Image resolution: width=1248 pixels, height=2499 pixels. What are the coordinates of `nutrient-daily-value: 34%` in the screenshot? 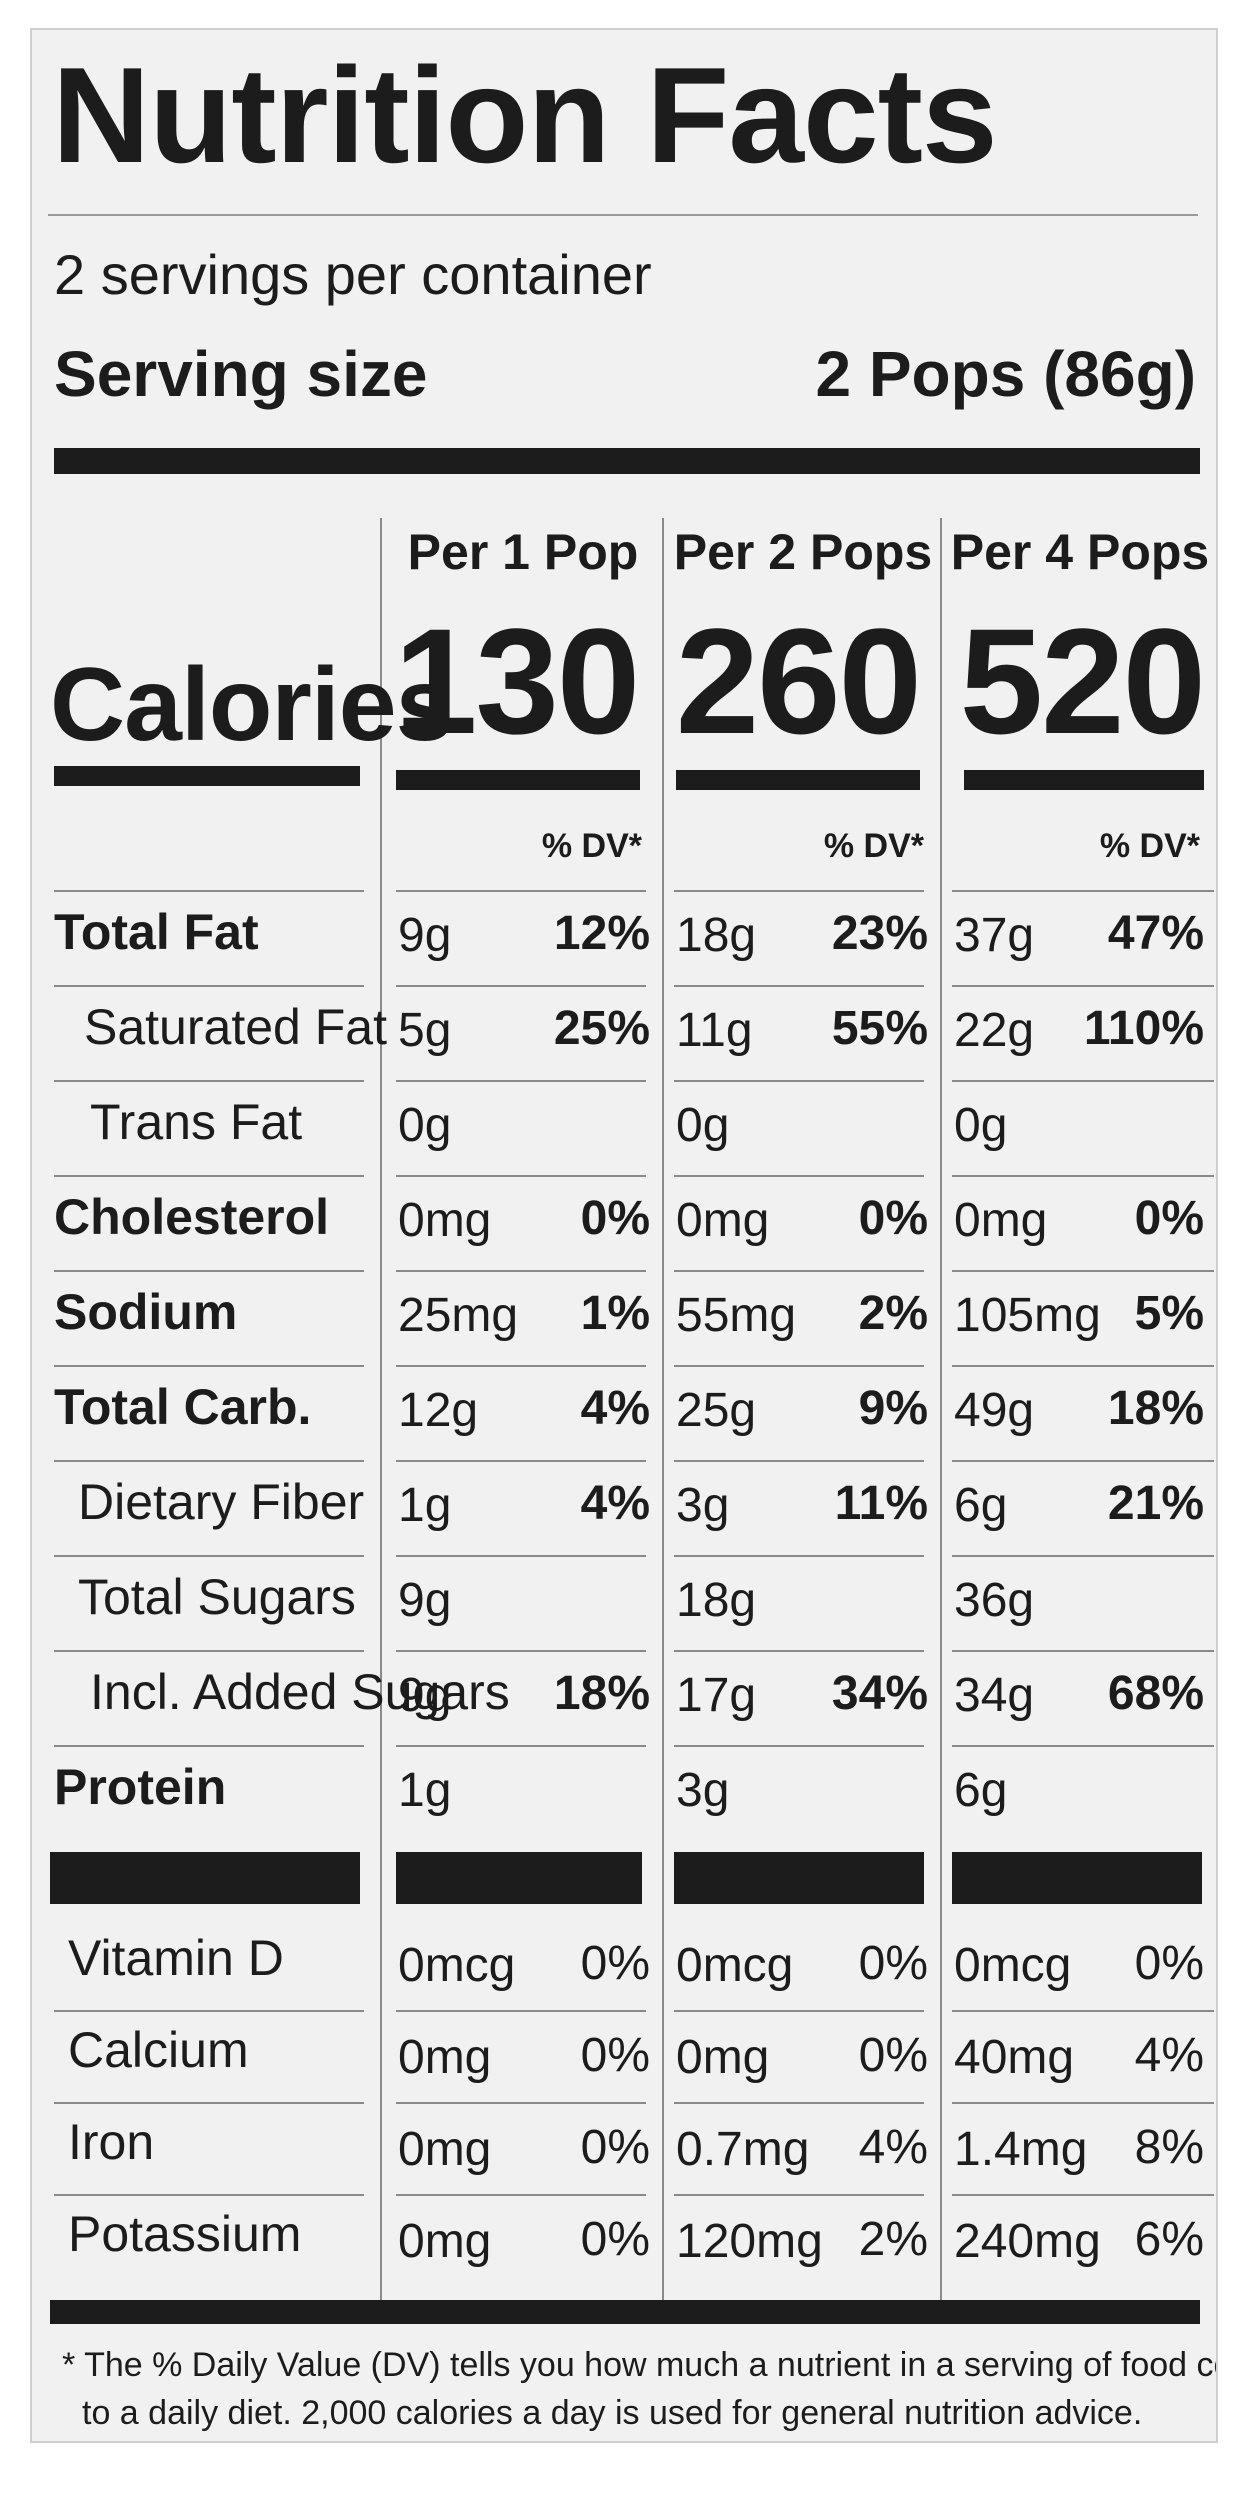 It's located at (879, 1693).